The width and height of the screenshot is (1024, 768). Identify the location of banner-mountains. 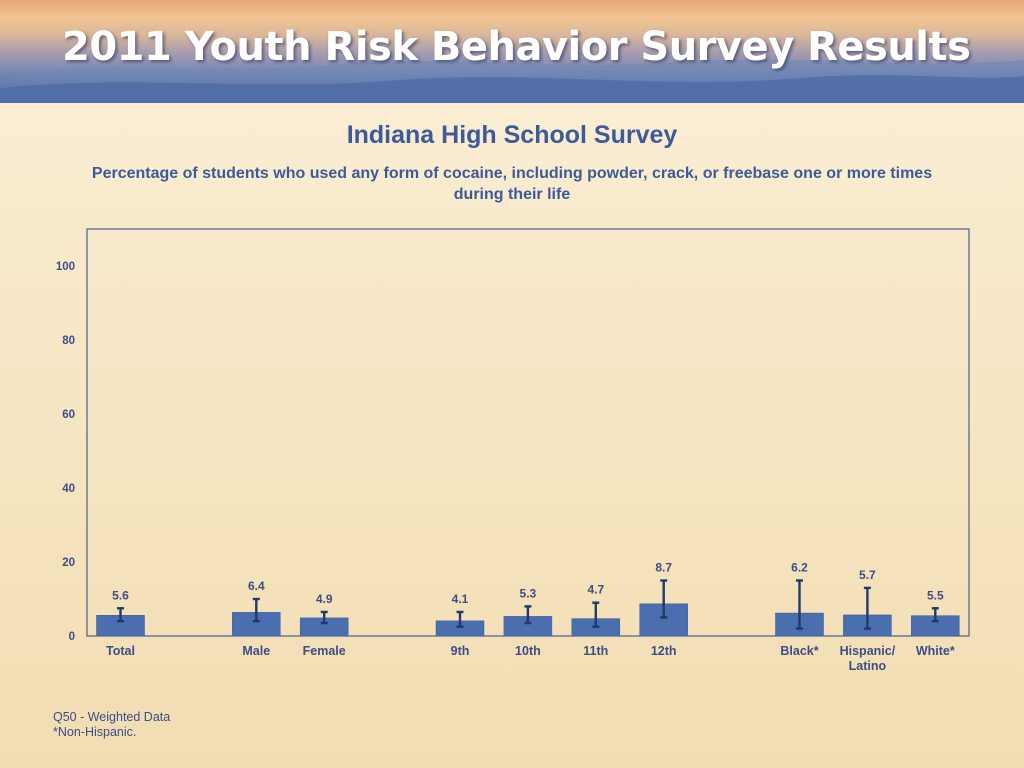
(512, 81).